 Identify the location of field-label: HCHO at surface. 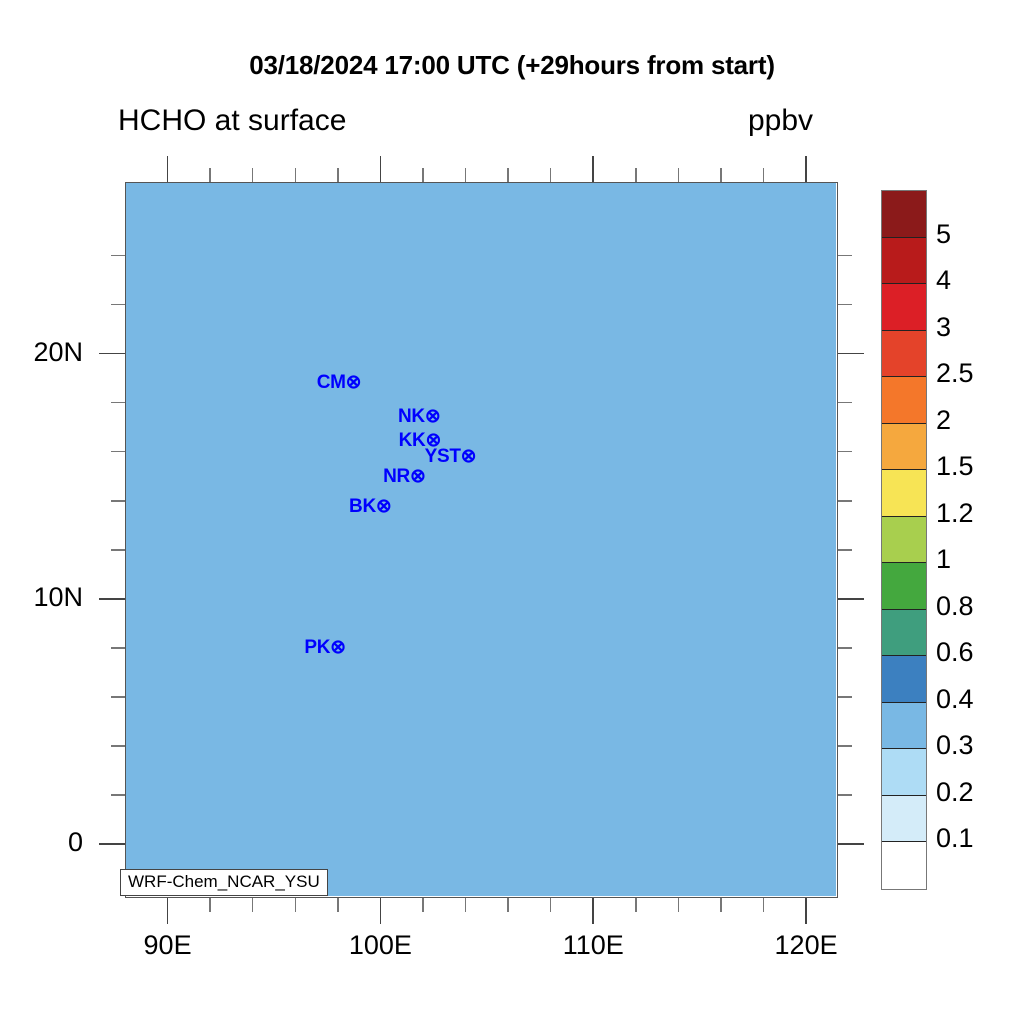
(232, 120).